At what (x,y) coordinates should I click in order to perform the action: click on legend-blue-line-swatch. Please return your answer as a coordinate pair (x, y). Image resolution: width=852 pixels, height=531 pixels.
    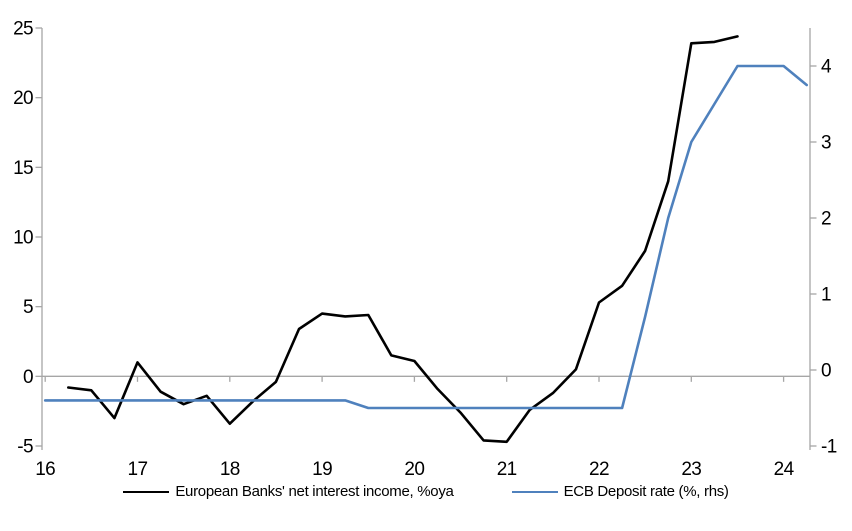
    Looking at the image, I should click on (534, 491).